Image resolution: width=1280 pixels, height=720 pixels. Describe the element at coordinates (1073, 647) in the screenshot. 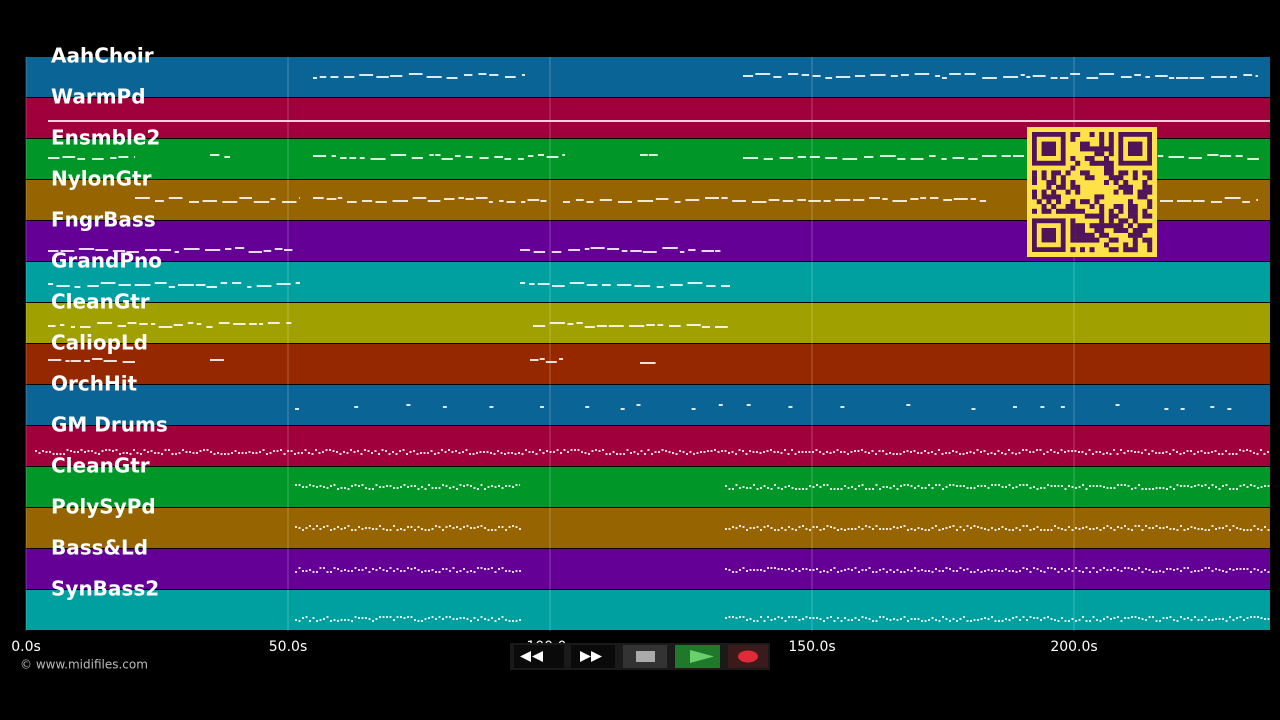

I see `tick-label: 200.0s` at that location.